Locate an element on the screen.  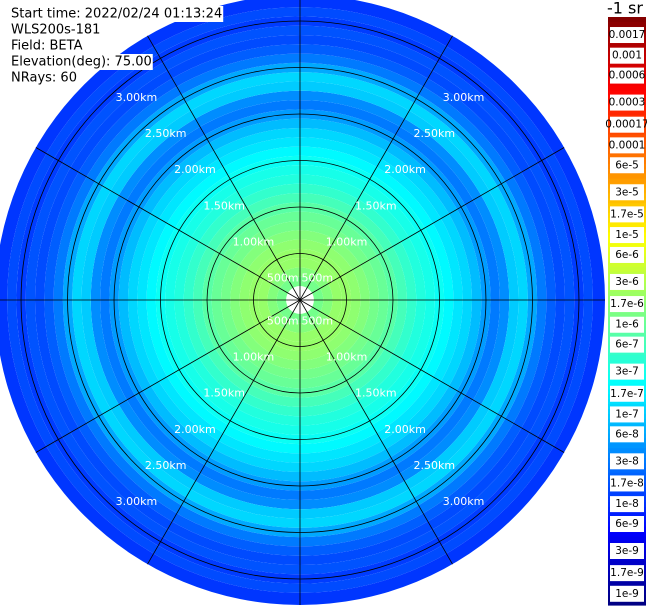
colorbar-tick-label: 1e-8 is located at coordinates (627, 504).